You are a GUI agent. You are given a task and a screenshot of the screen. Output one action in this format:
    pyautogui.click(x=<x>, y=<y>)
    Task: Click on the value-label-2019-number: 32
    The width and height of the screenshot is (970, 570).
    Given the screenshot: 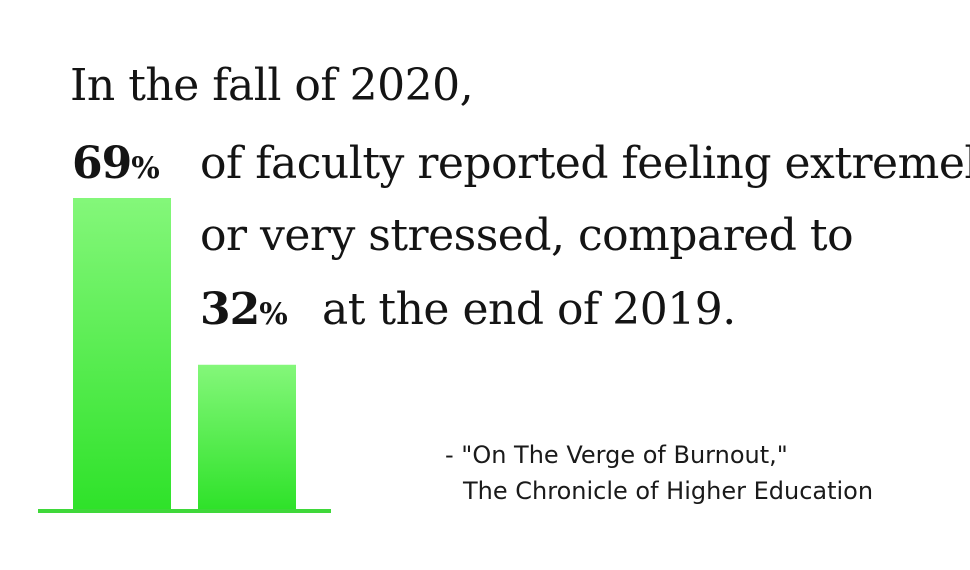 What is the action you would take?
    pyautogui.click(x=230, y=309)
    